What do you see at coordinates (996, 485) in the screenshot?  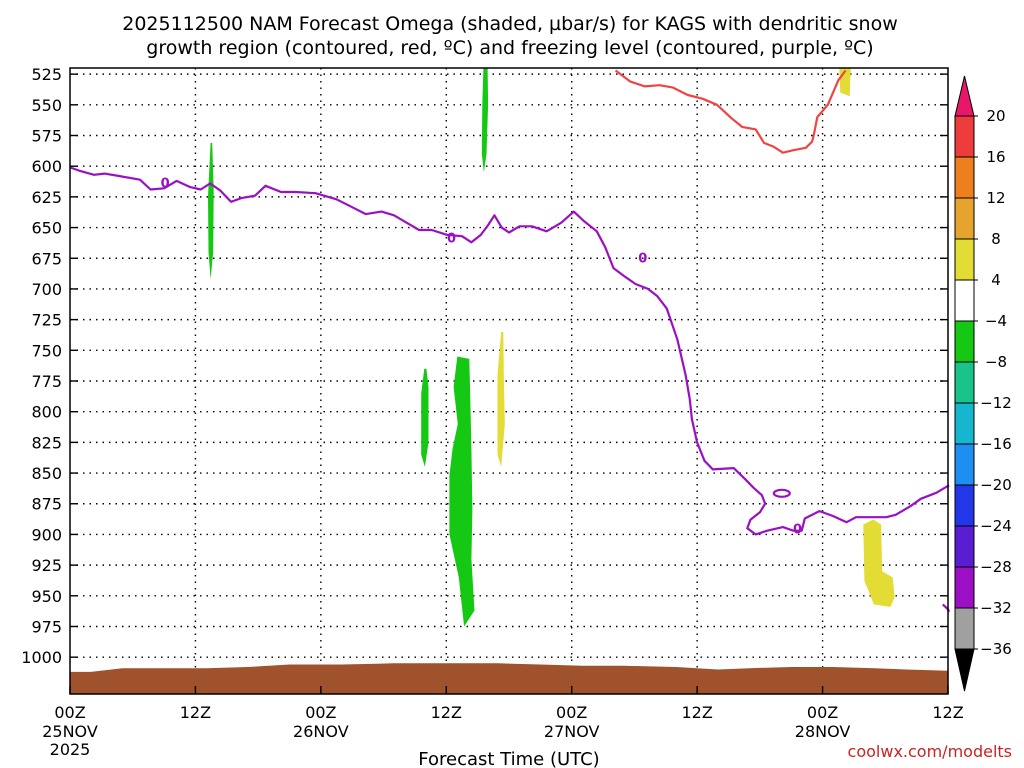 I see `colorbar-label-9: −20` at bounding box center [996, 485].